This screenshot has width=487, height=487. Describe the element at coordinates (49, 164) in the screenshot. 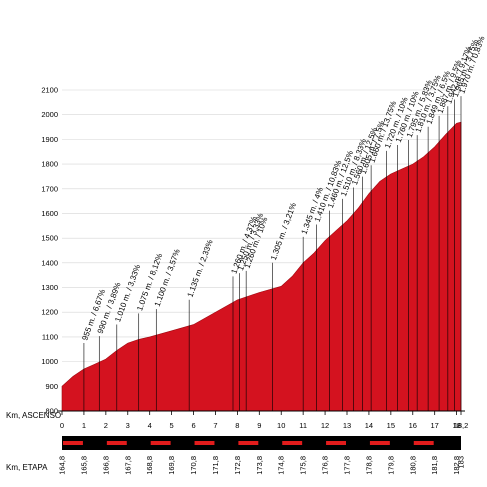

I see `y-tick-label: 1800` at that location.